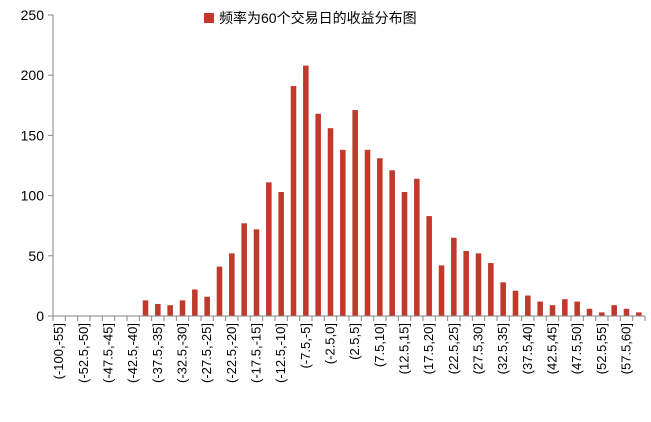 This screenshot has width=651, height=422. I want to click on legend: 频率为60个交易日的收益分布图, so click(310, 18).